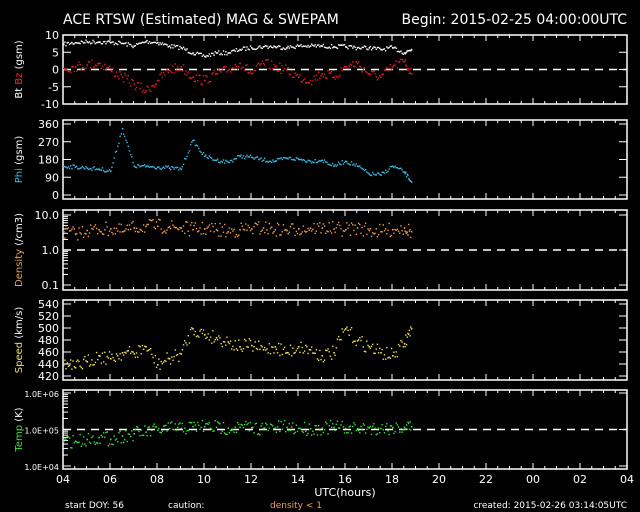 The height and width of the screenshot is (512, 640). Describe the element at coordinates (580, 479) in the screenshot. I see `x-tick-label: 02` at that location.